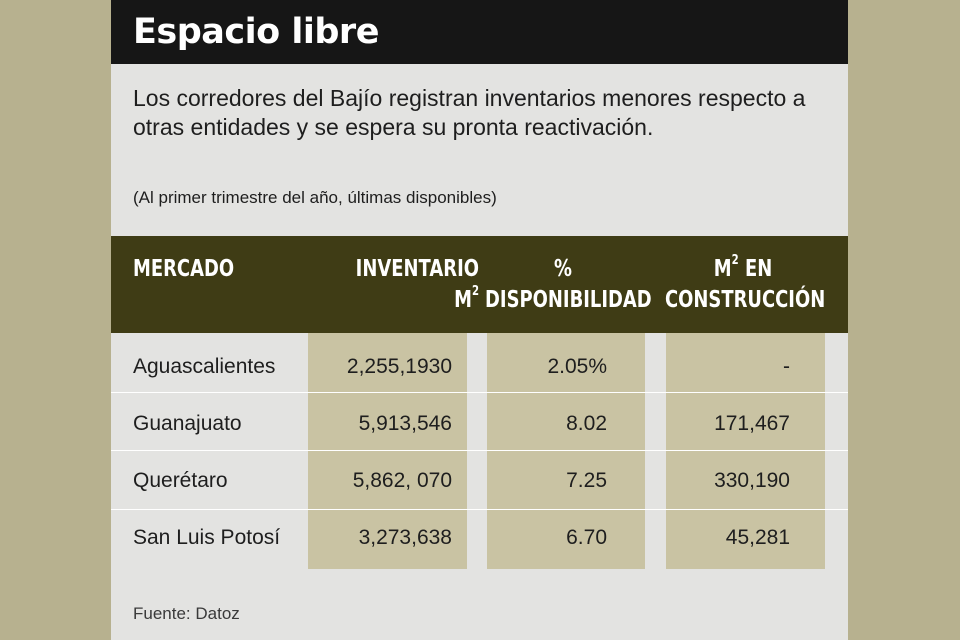 The height and width of the screenshot is (640, 960). Describe the element at coordinates (586, 423) in the screenshot. I see `cell-availability: 8.02` at that location.